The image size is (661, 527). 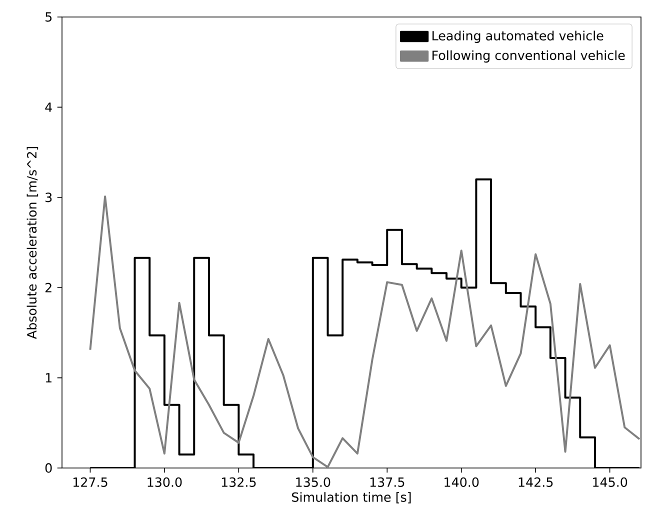 What do you see at coordinates (48, 107) in the screenshot?
I see `y-tick-label: 4` at bounding box center [48, 107].